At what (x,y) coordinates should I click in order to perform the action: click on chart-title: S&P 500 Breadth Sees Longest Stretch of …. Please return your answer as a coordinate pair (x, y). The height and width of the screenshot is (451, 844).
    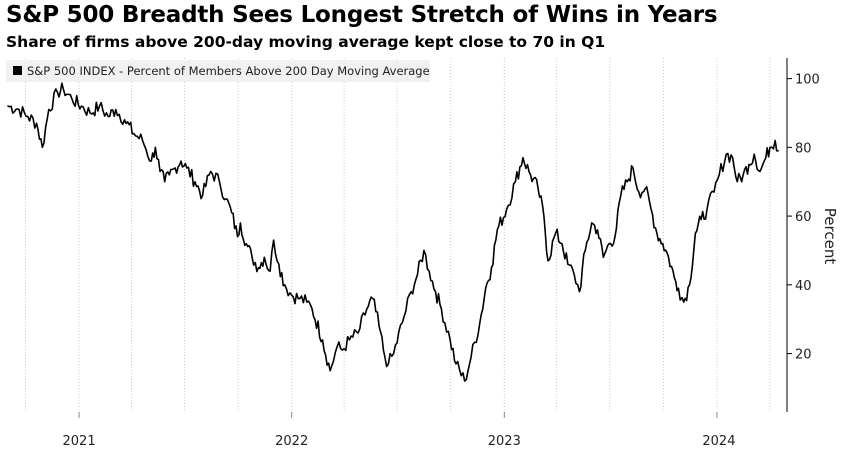
    Looking at the image, I should click on (362, 15).